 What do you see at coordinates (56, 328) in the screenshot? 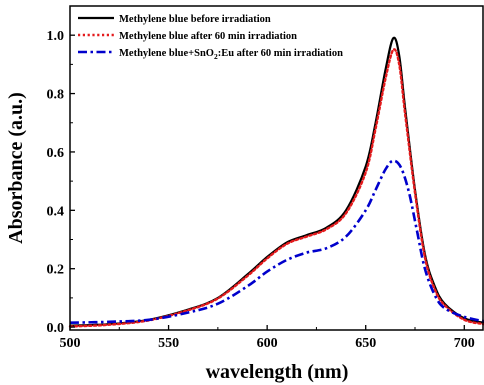
I see `y-tick-label: 0.0` at bounding box center [56, 328].